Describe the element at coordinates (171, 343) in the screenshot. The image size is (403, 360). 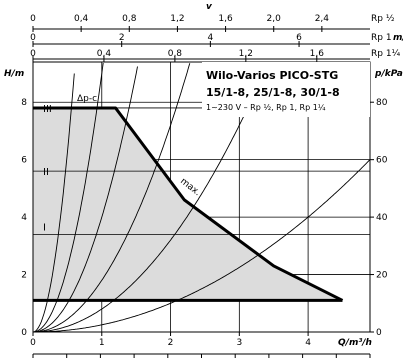
I see `x-tick-label: 2` at that location.